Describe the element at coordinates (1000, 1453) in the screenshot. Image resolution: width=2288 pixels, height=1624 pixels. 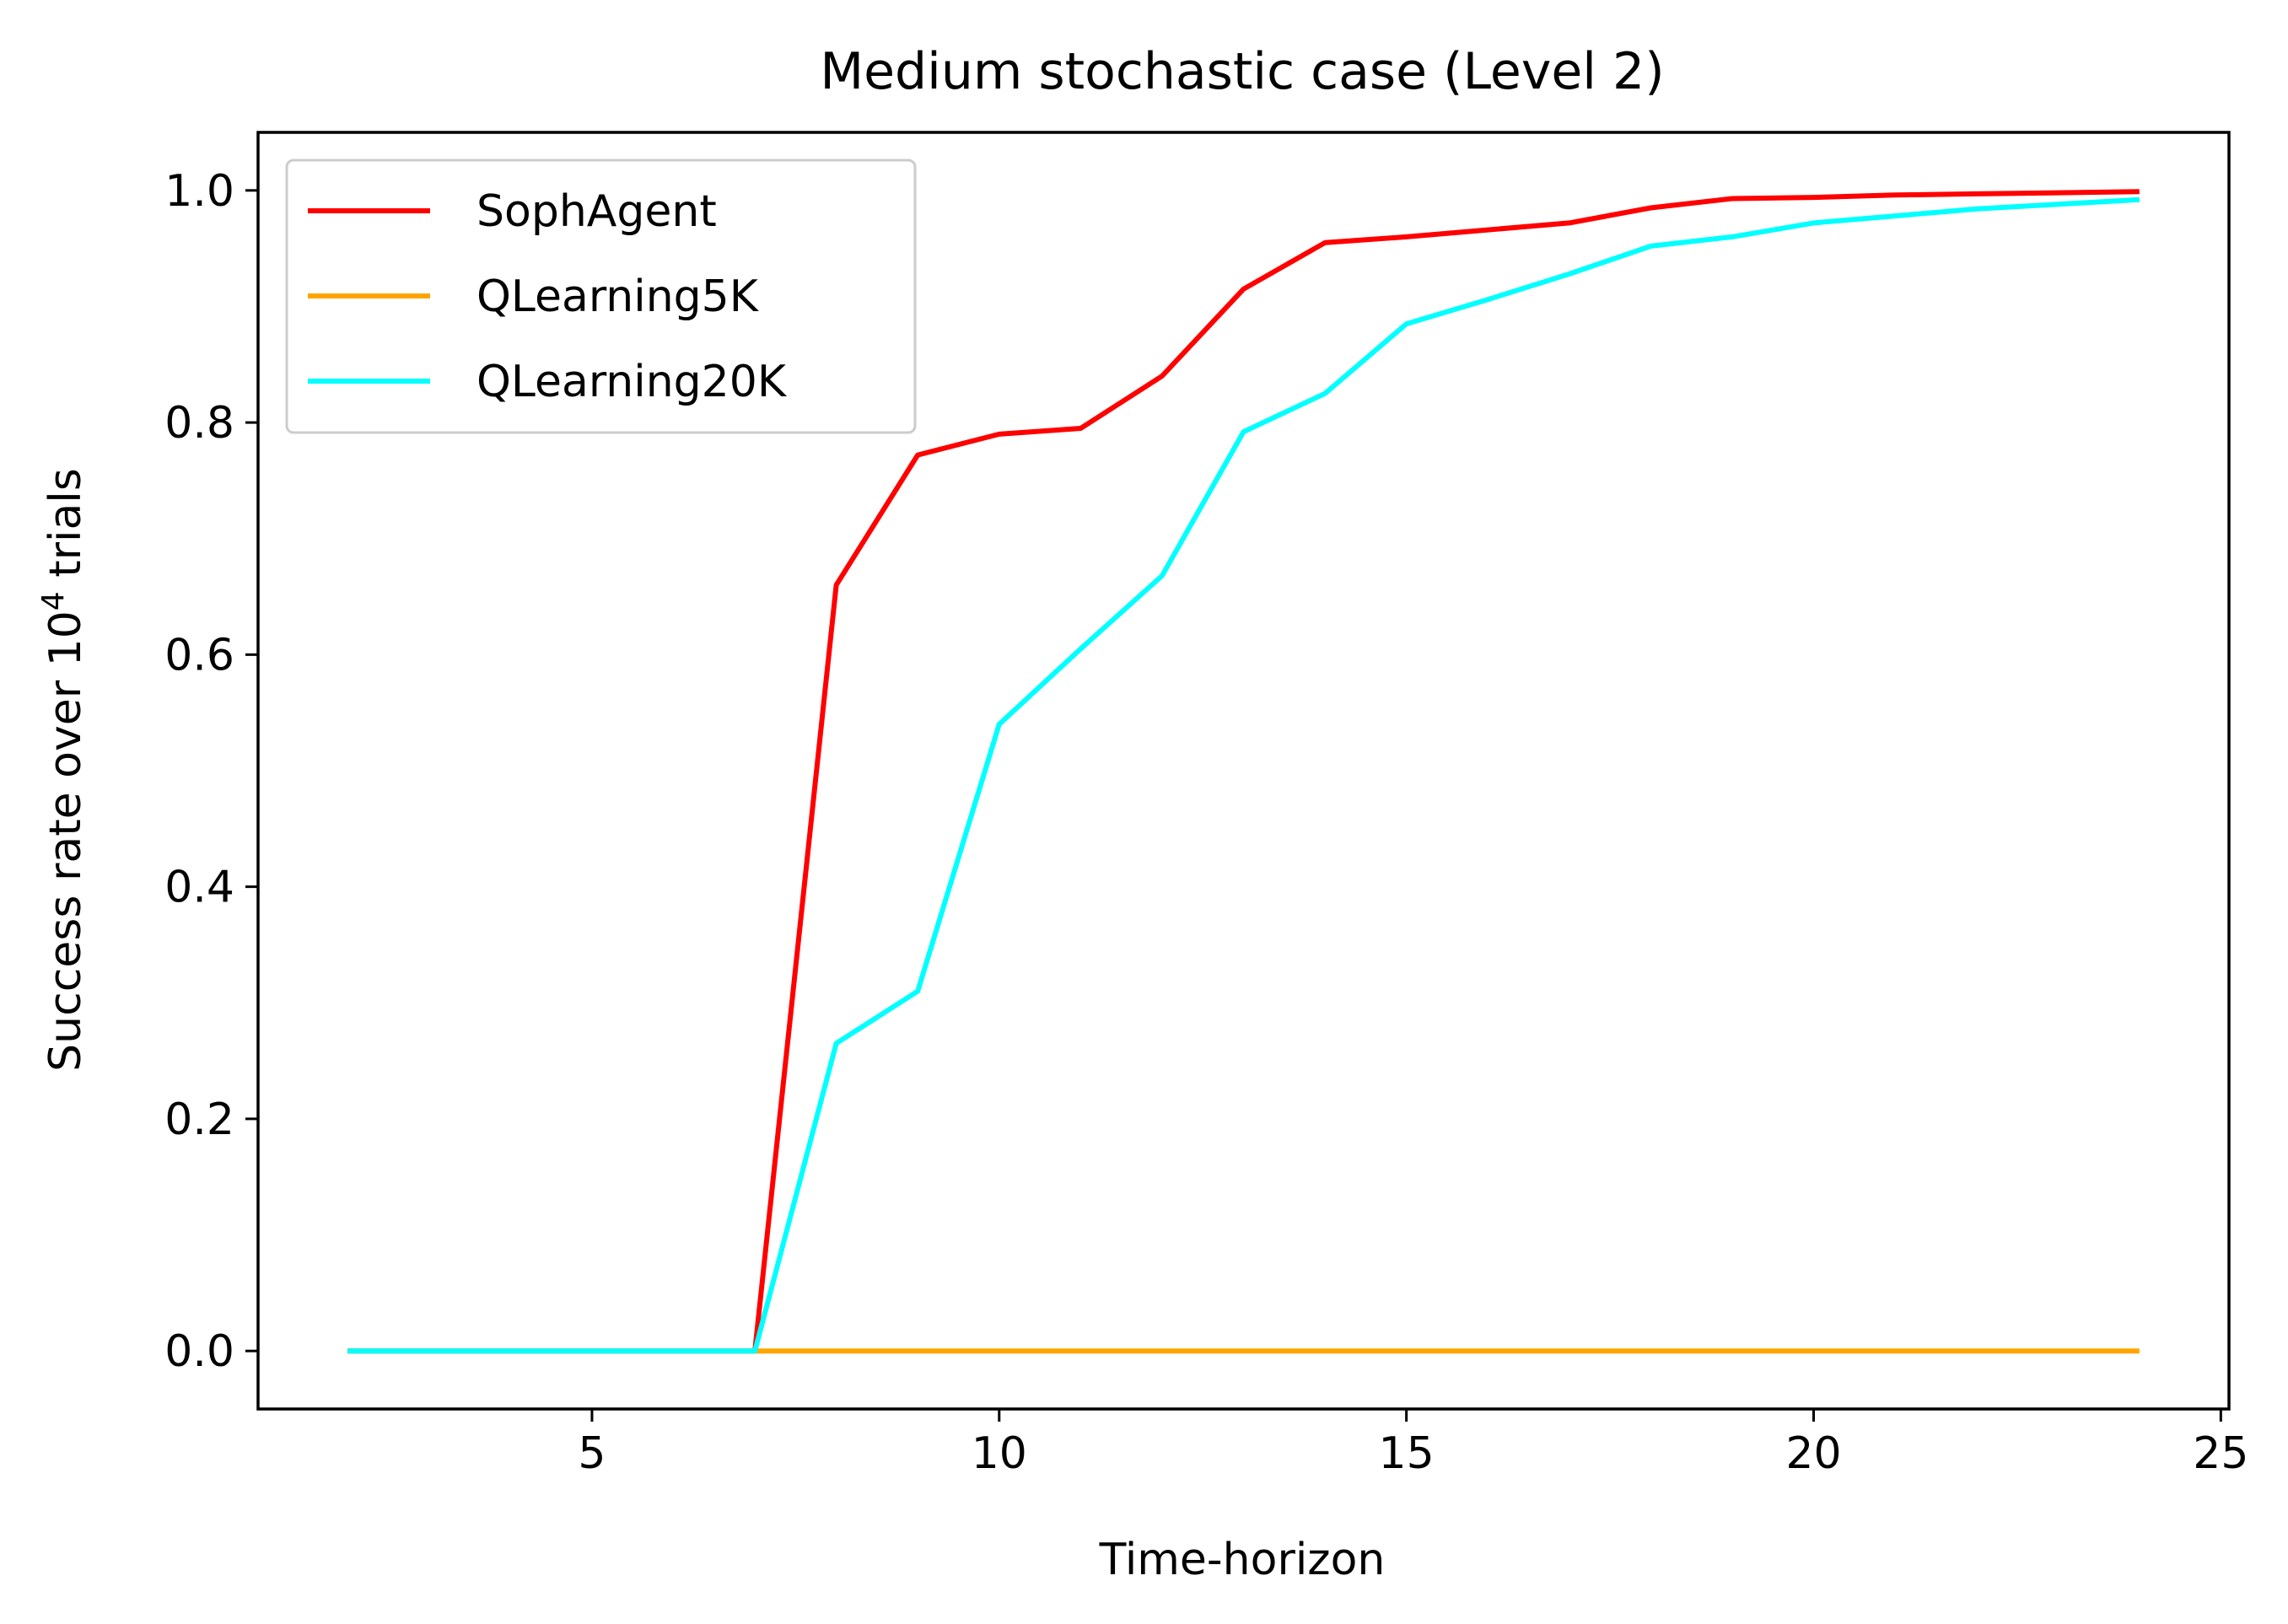
I see `x-tick-label: 10` at that location.